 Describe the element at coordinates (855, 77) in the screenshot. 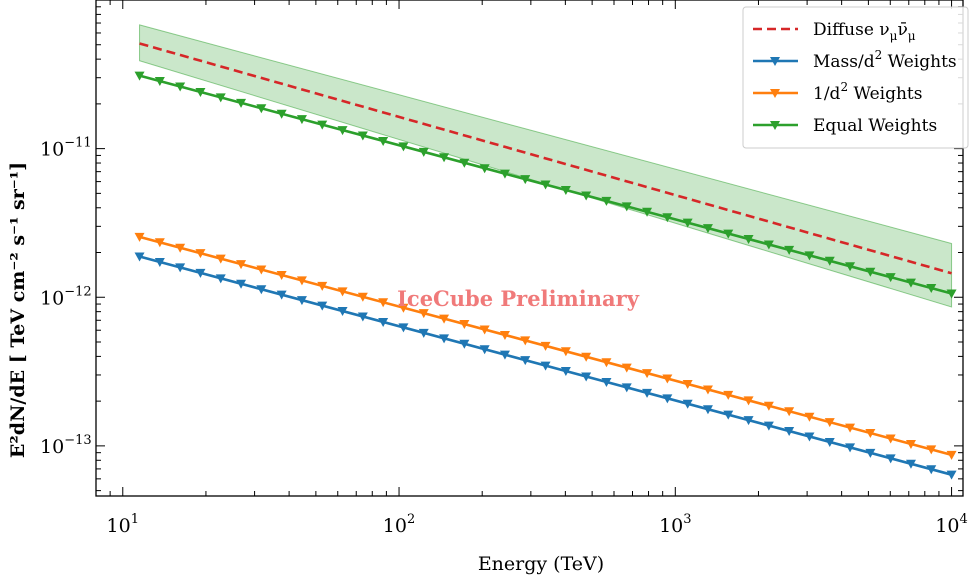

I see `legend-box` at that location.